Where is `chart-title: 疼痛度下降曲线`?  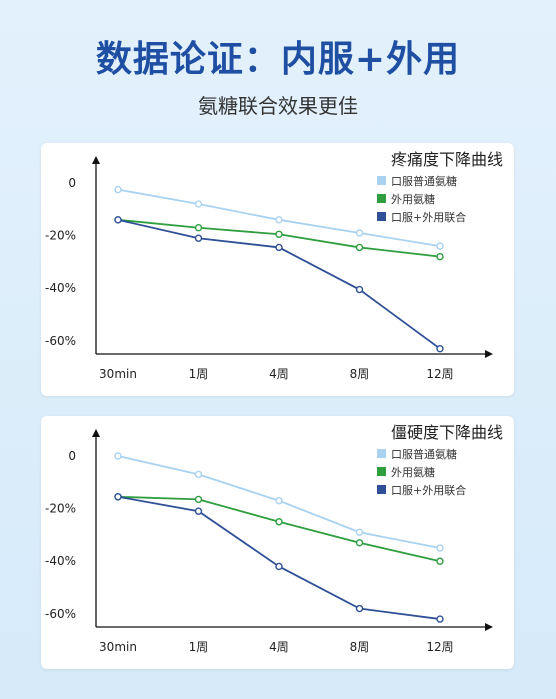
chart-title: 疼痛度下降曲线 is located at coordinates (447, 159).